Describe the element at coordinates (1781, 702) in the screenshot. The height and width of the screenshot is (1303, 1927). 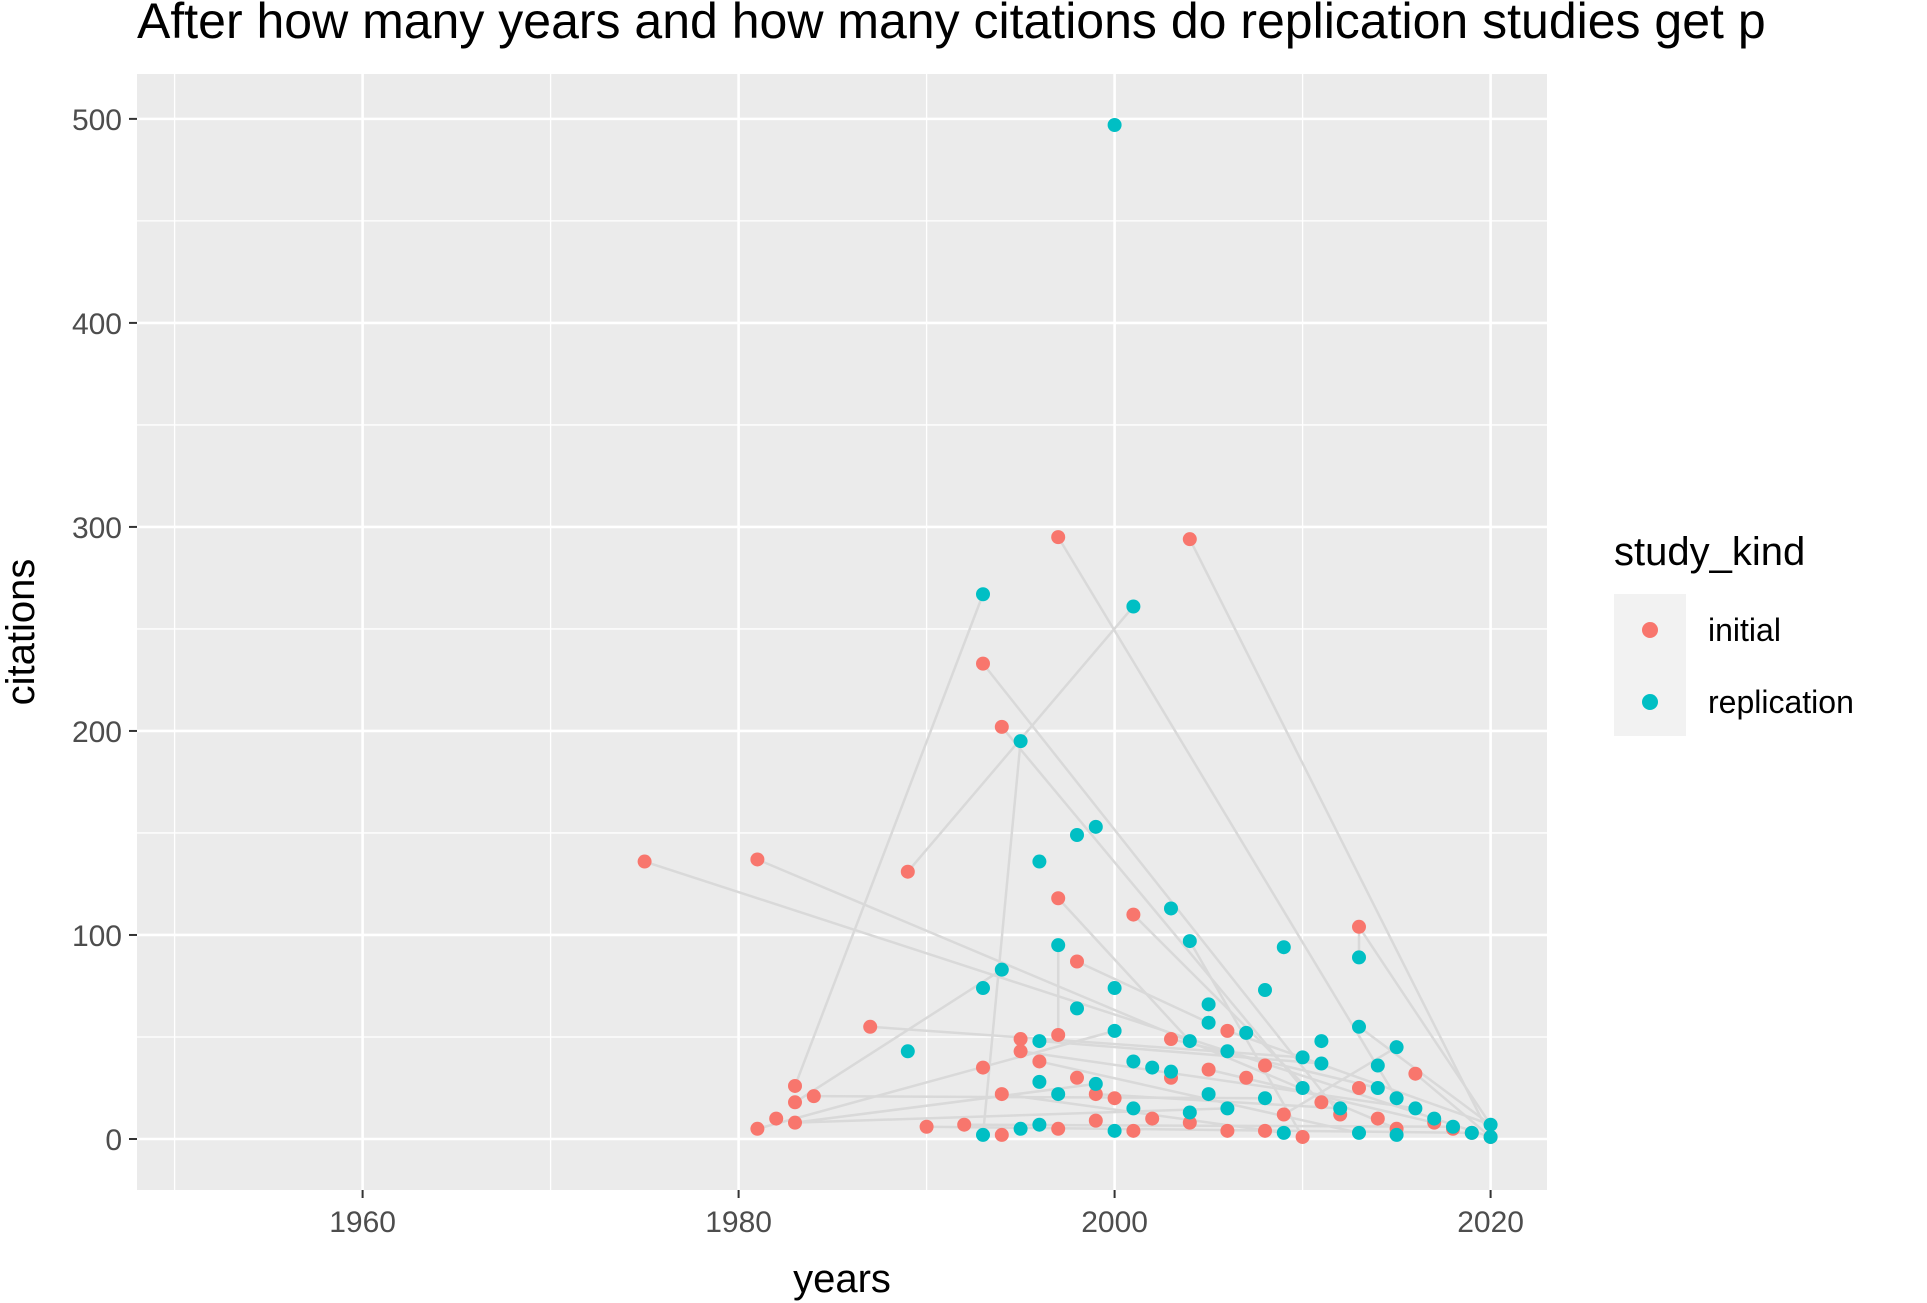
I see `legend-label-replication: replication` at that location.